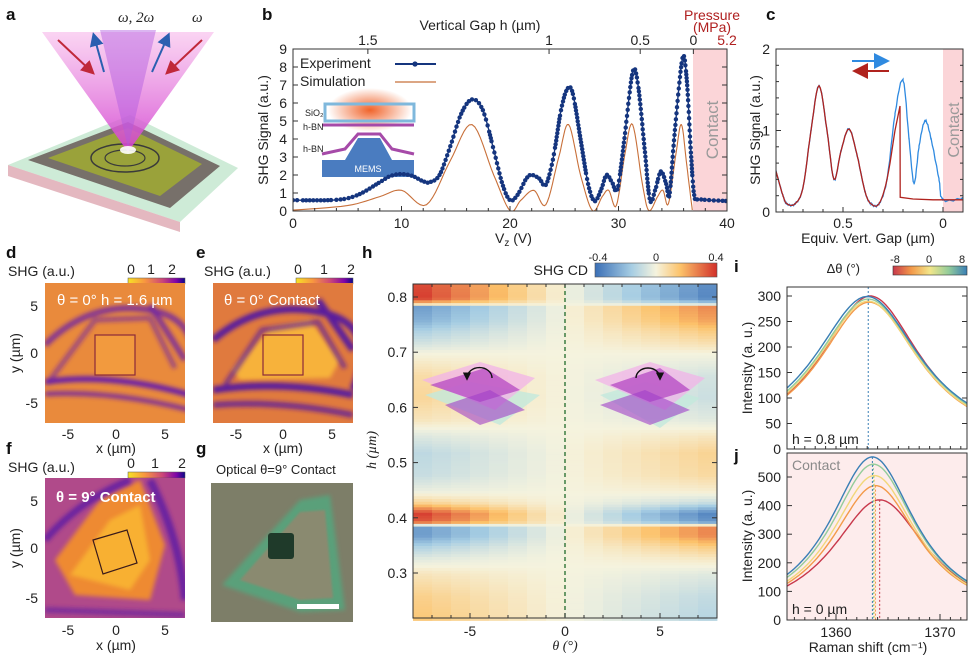 The height and width of the screenshot is (661, 971). I want to click on backward-sweep-line, so click(869, 145).